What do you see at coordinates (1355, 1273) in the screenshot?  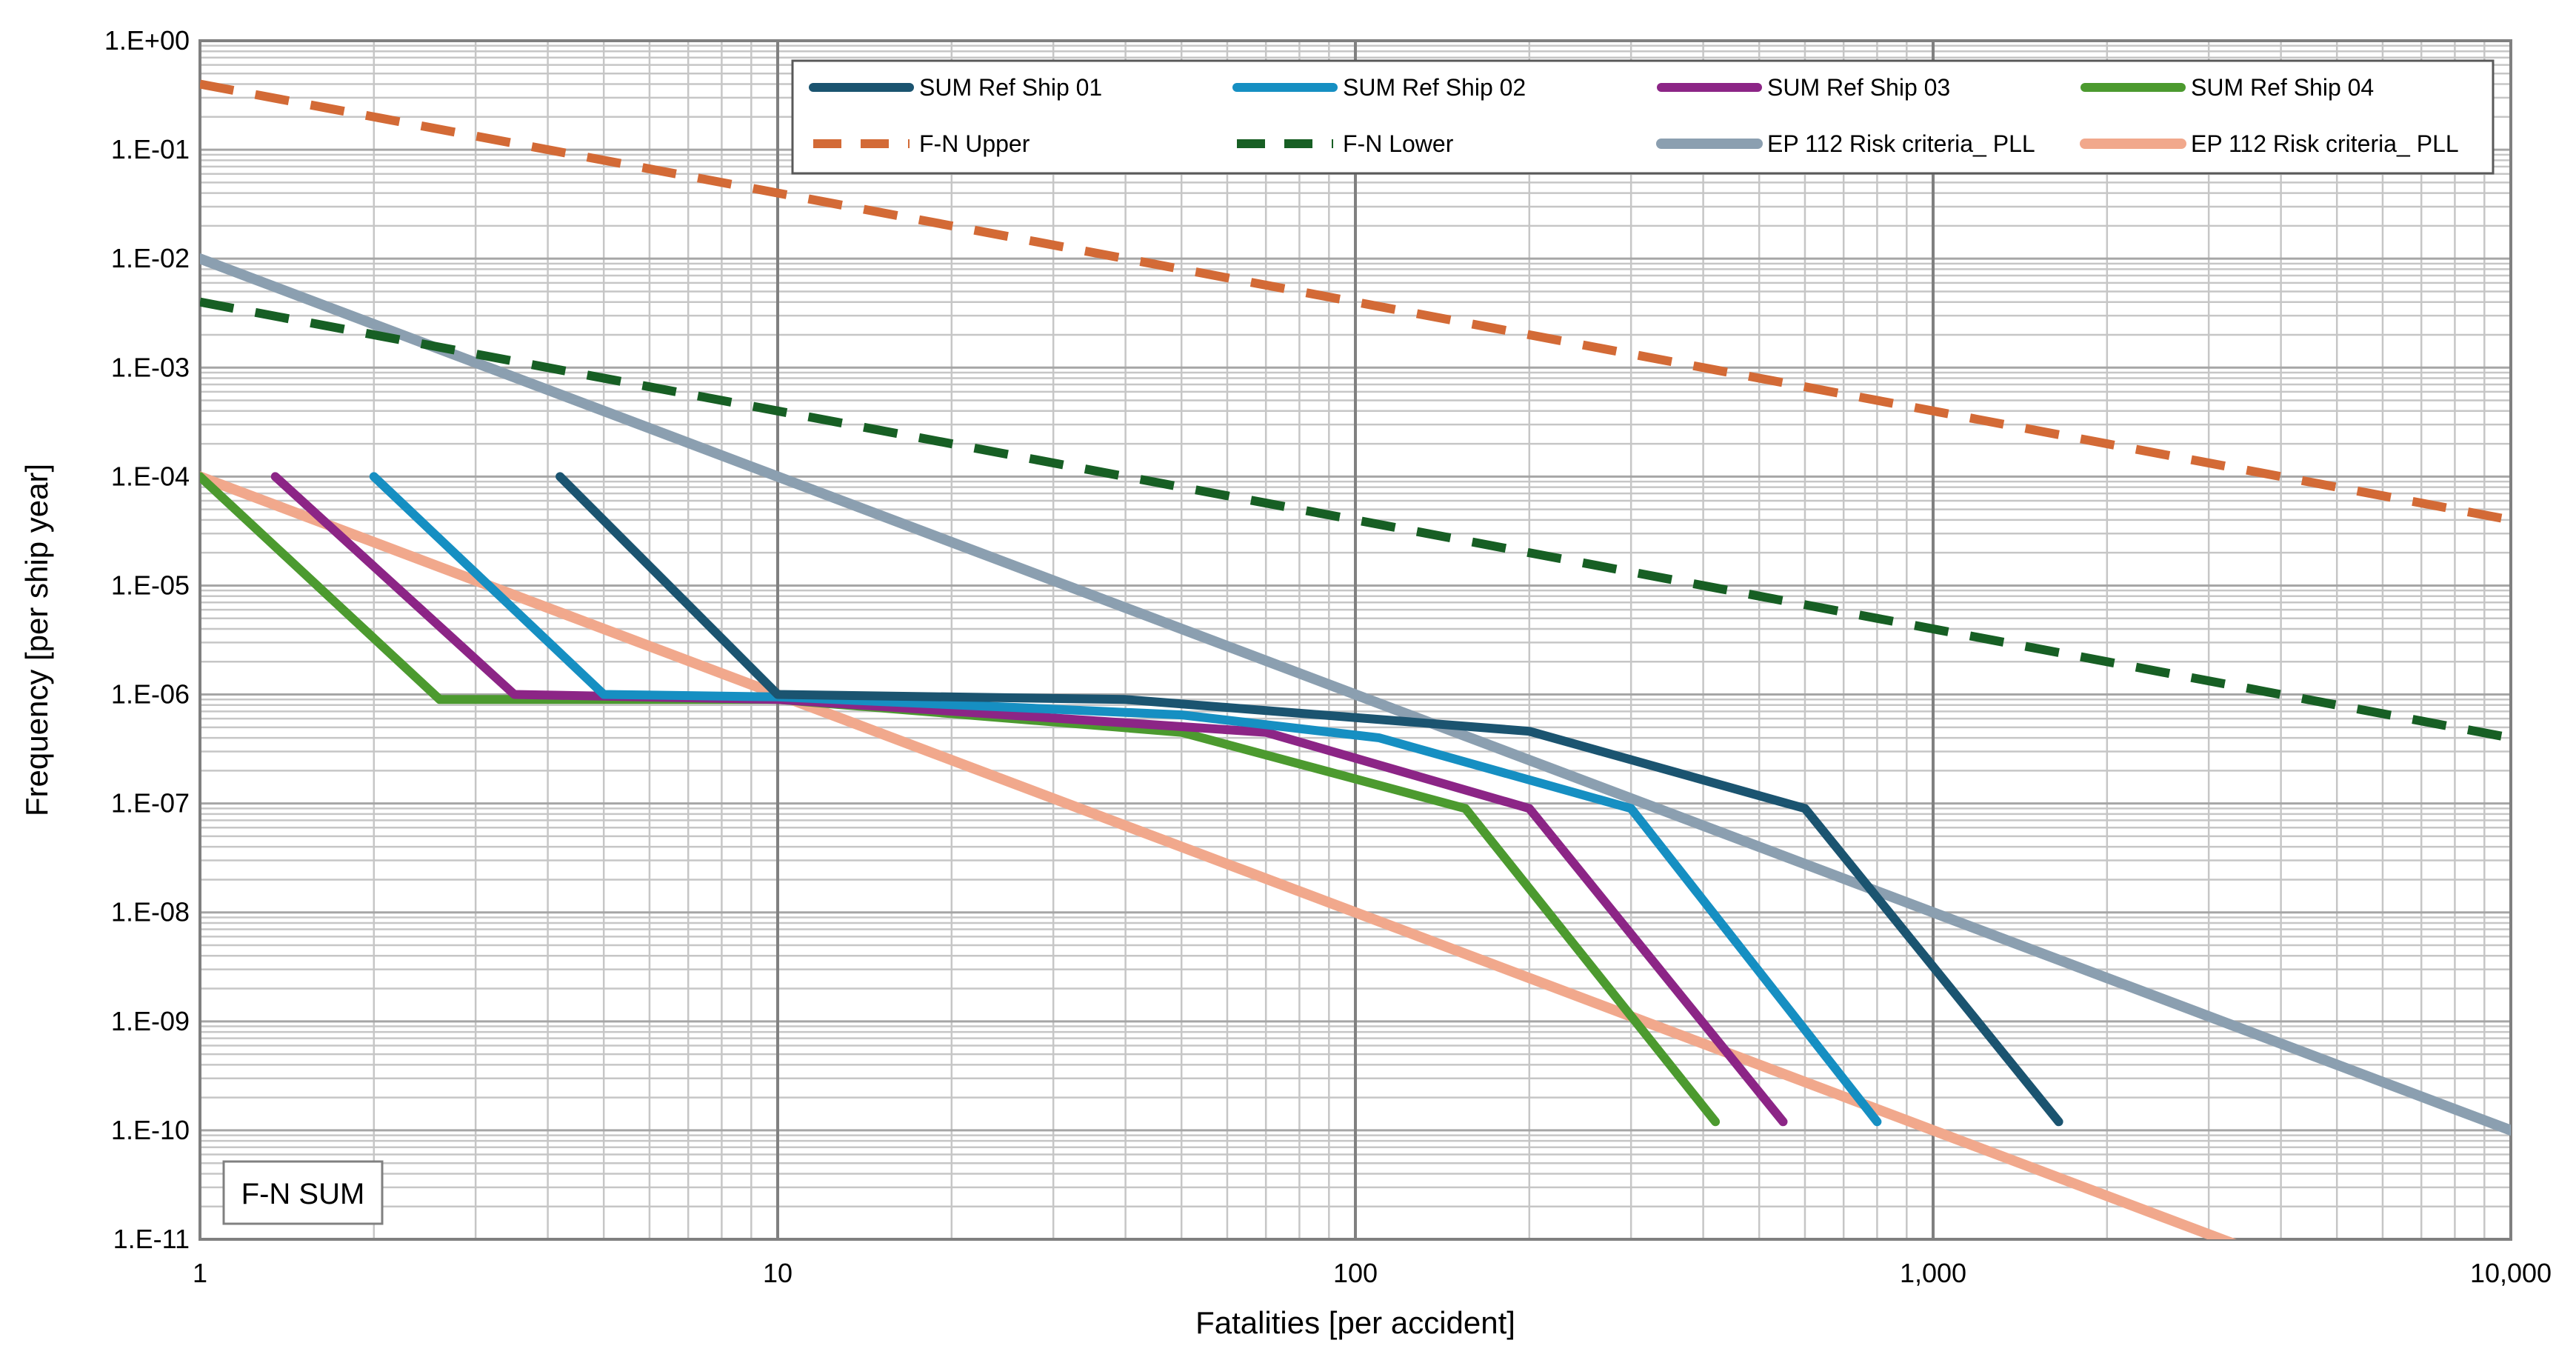 I see `x-tick-label: 100` at bounding box center [1355, 1273].